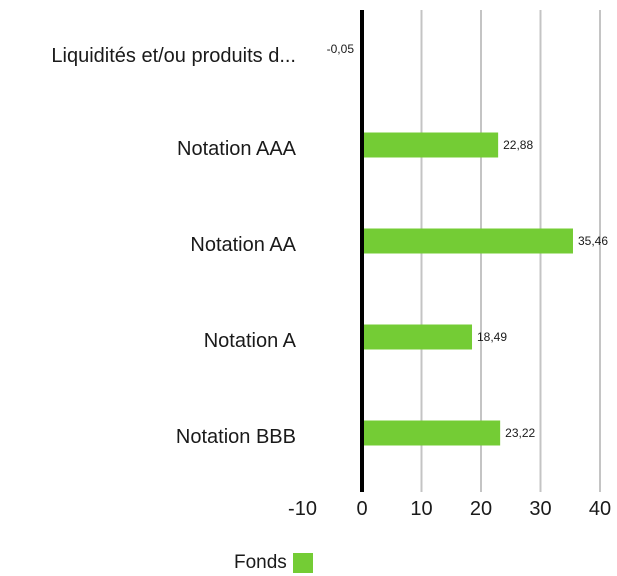  I want to click on data-label-3: 18,49, so click(492, 337).